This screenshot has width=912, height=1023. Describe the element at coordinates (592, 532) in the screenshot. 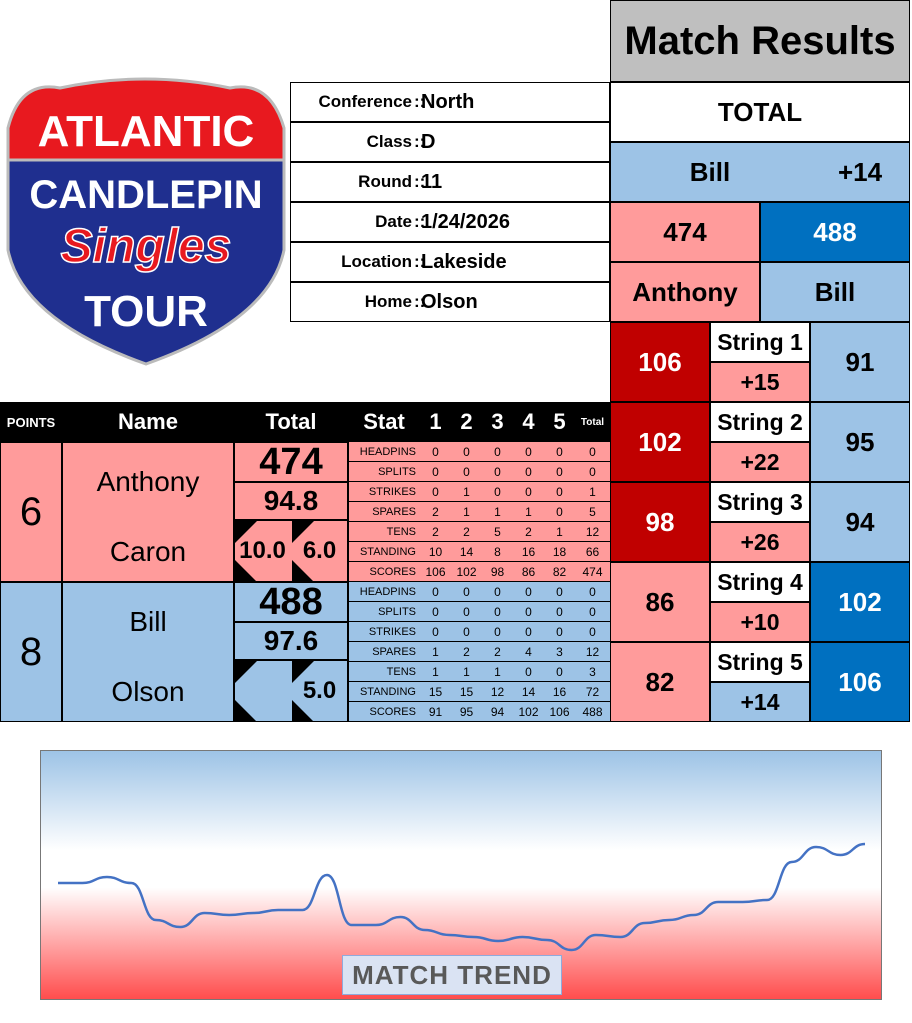

I see `stat-value: 12` at that location.